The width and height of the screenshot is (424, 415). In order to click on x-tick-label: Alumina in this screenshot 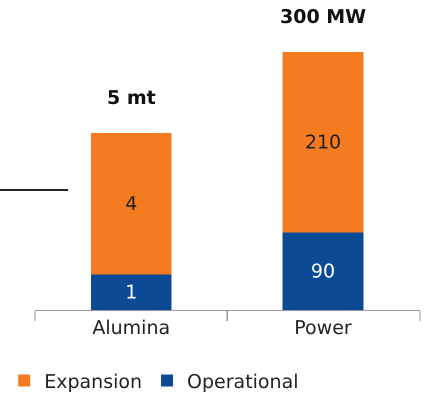, I will do `click(131, 327)`.